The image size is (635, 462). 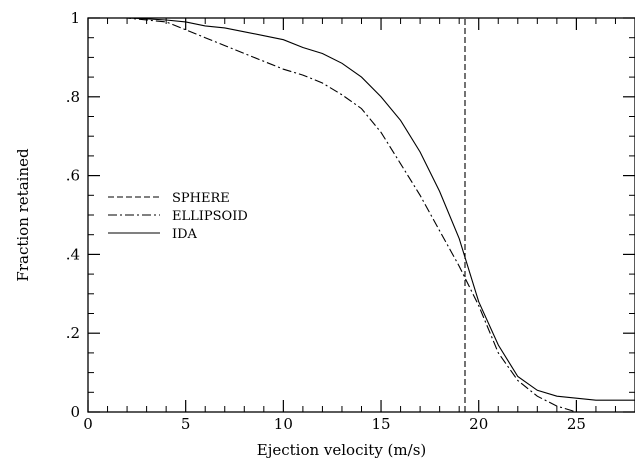 I want to click on x-tick-label: 5, so click(x=186, y=424).